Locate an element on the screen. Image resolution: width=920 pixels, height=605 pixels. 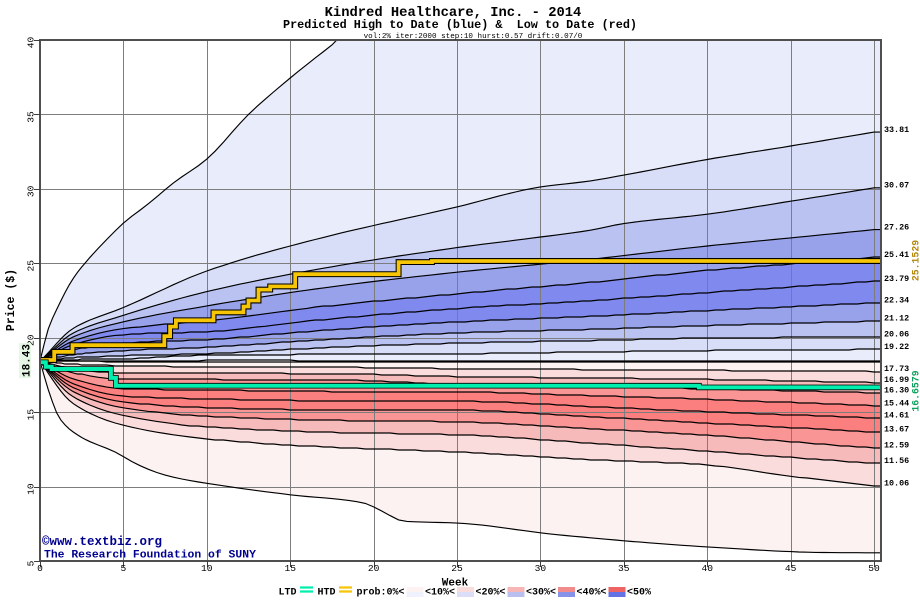
svg-text: 16.30 is located at coordinates (896, 390).